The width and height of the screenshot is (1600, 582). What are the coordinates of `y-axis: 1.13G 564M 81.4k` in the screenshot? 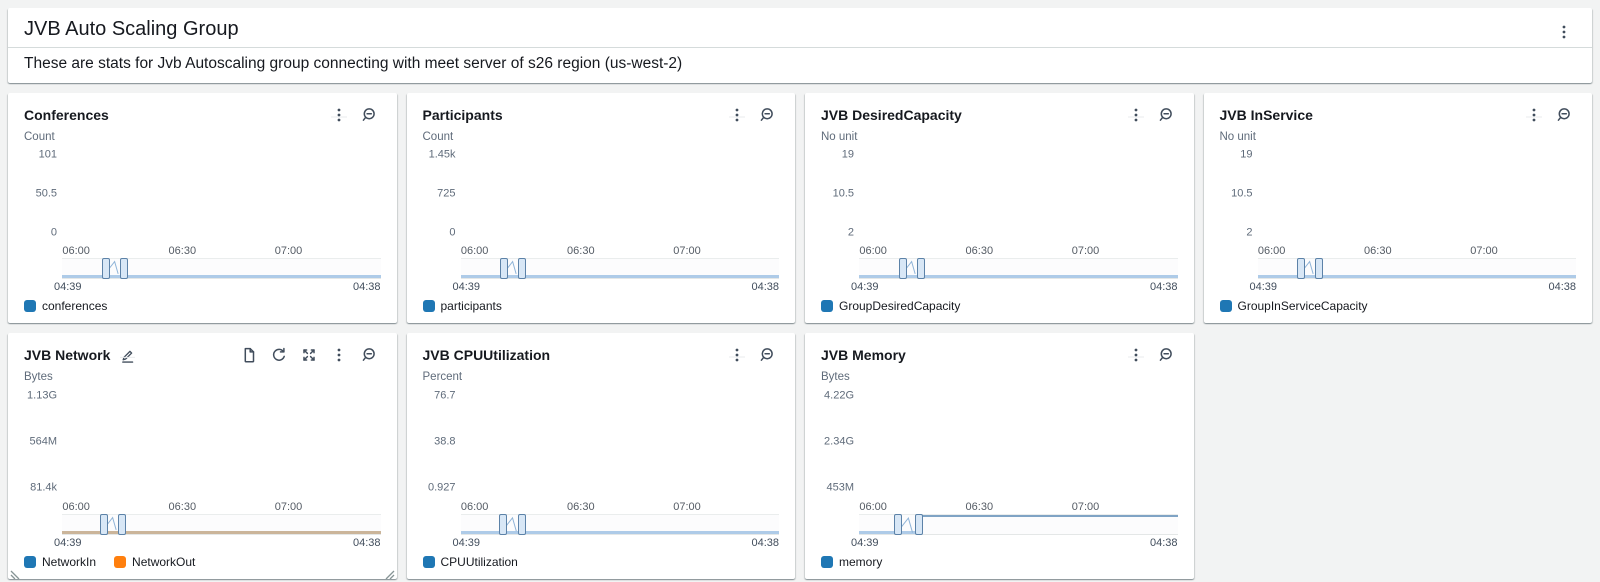 It's located at (43, 442).